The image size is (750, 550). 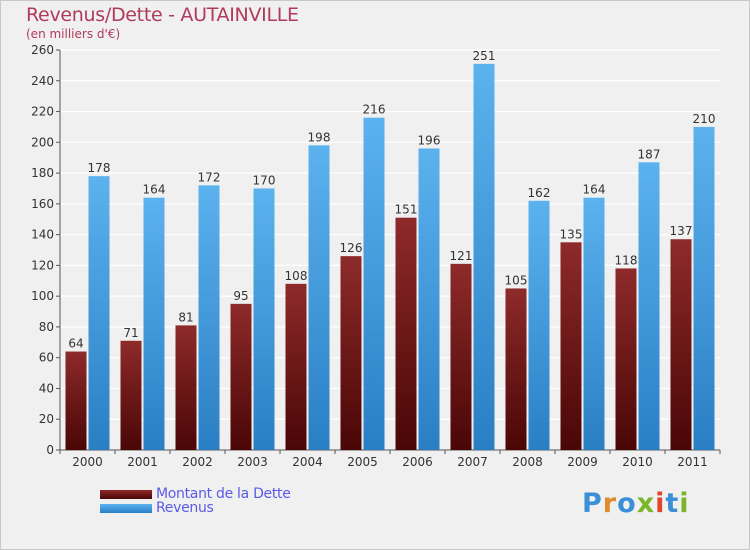 What do you see at coordinates (154, 323) in the screenshot?
I see `bar-revenus-2001` at bounding box center [154, 323].